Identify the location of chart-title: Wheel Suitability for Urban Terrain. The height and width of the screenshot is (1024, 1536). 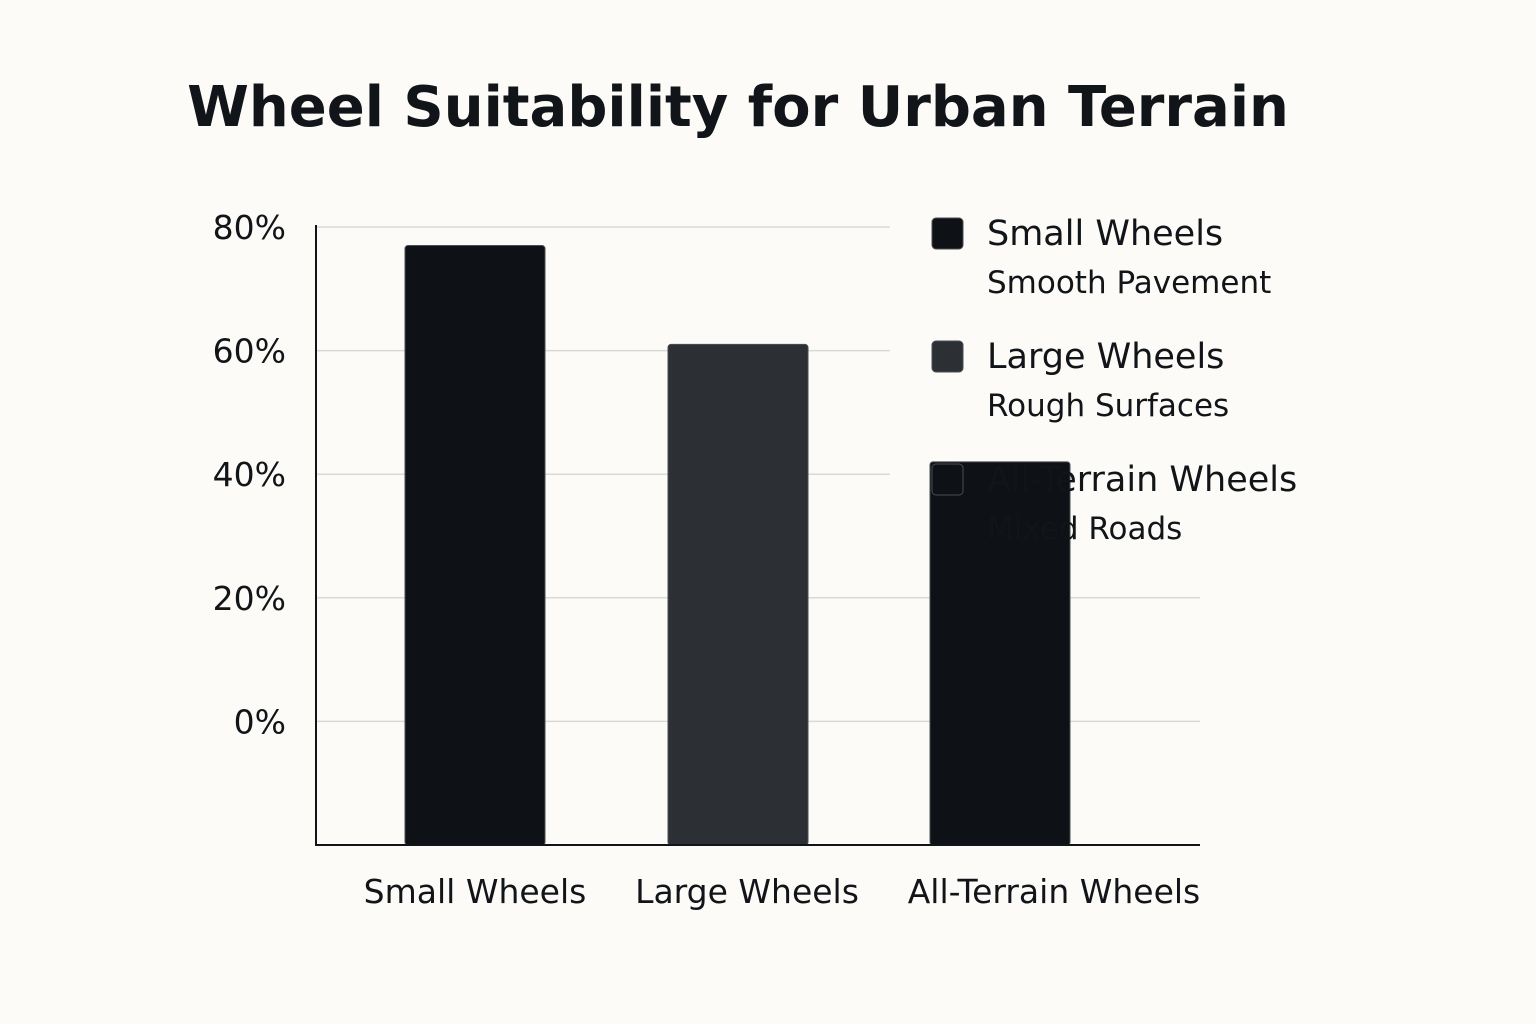
(738, 107).